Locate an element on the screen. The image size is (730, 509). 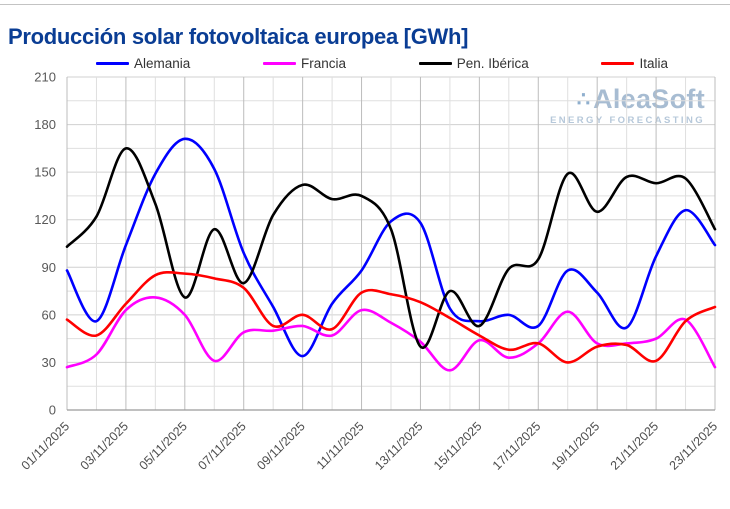
x-tick-label: 17/11/2025 is located at coordinates (517, 446).